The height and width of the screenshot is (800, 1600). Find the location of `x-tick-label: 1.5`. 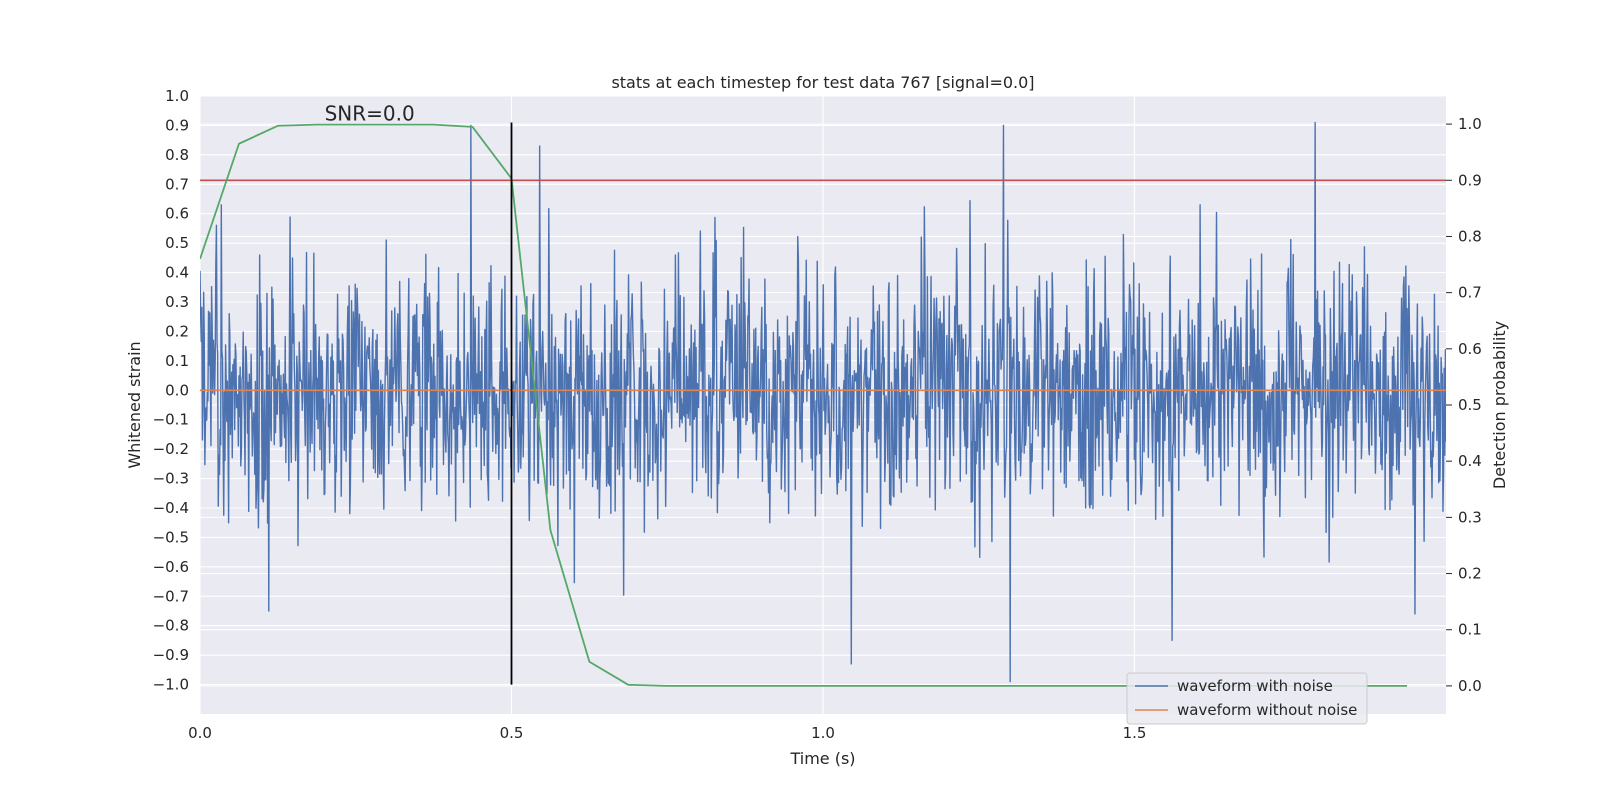

x-tick-label: 1.5 is located at coordinates (1135, 733).